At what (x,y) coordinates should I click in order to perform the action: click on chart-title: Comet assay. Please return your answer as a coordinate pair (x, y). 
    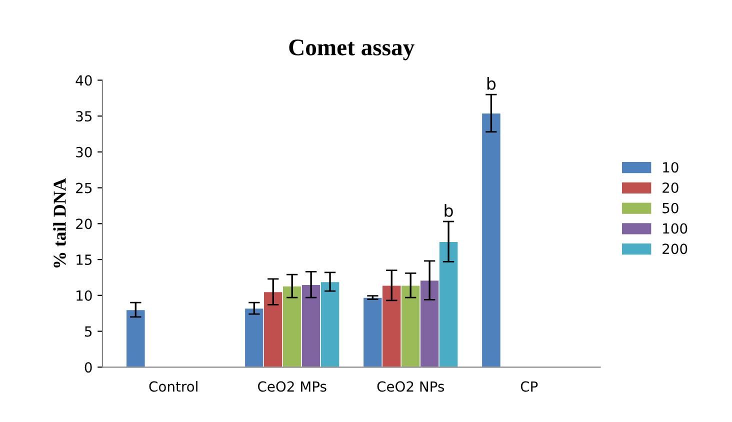
    Looking at the image, I should click on (351, 50).